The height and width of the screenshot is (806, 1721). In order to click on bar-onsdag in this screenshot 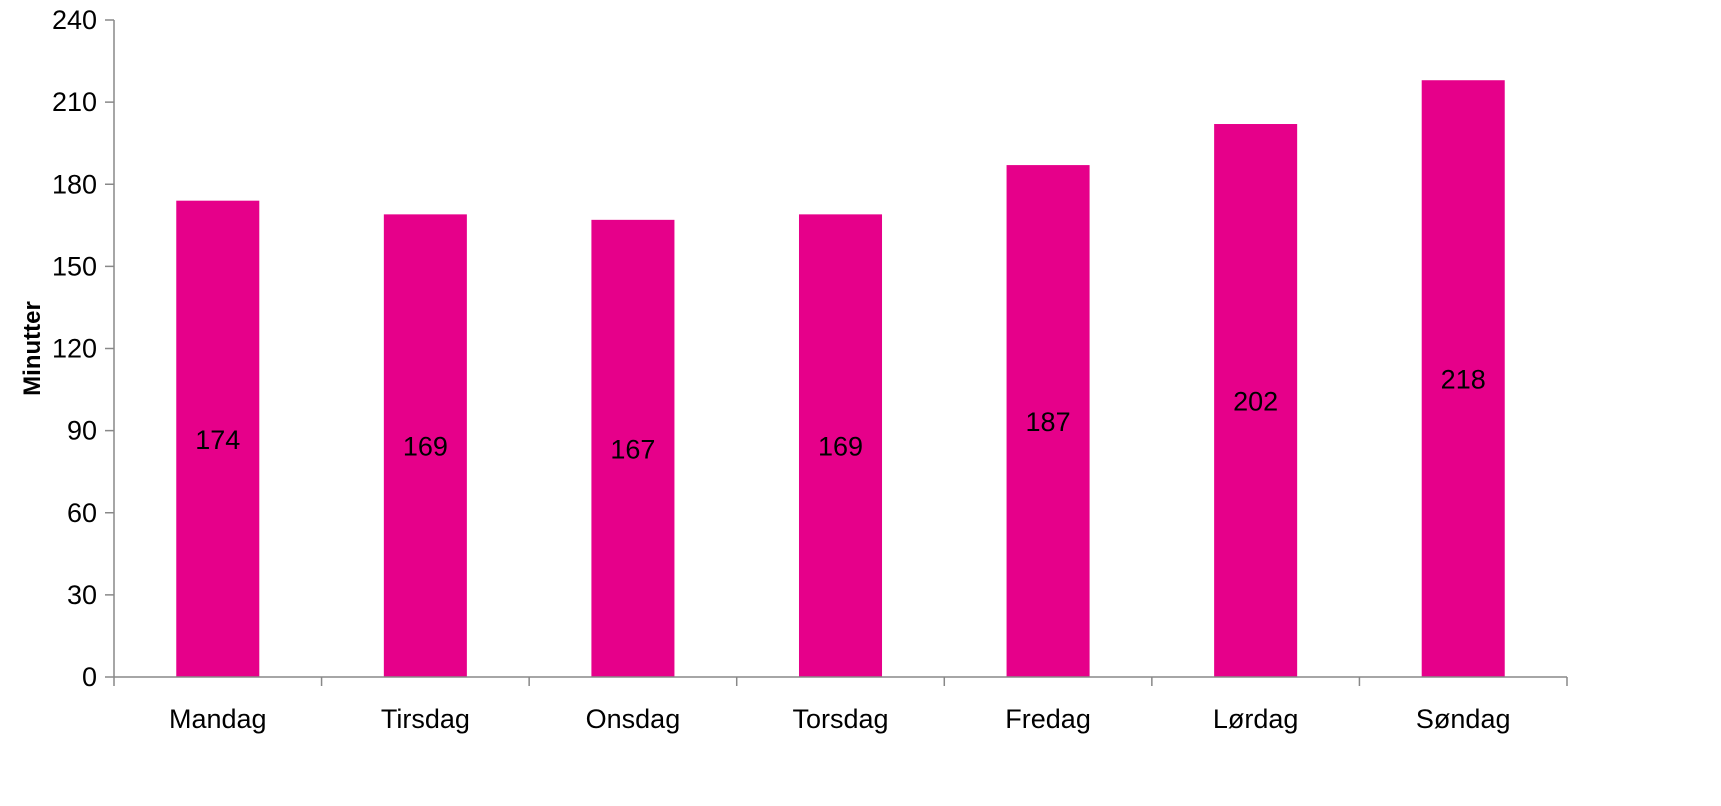, I will do `click(633, 448)`.